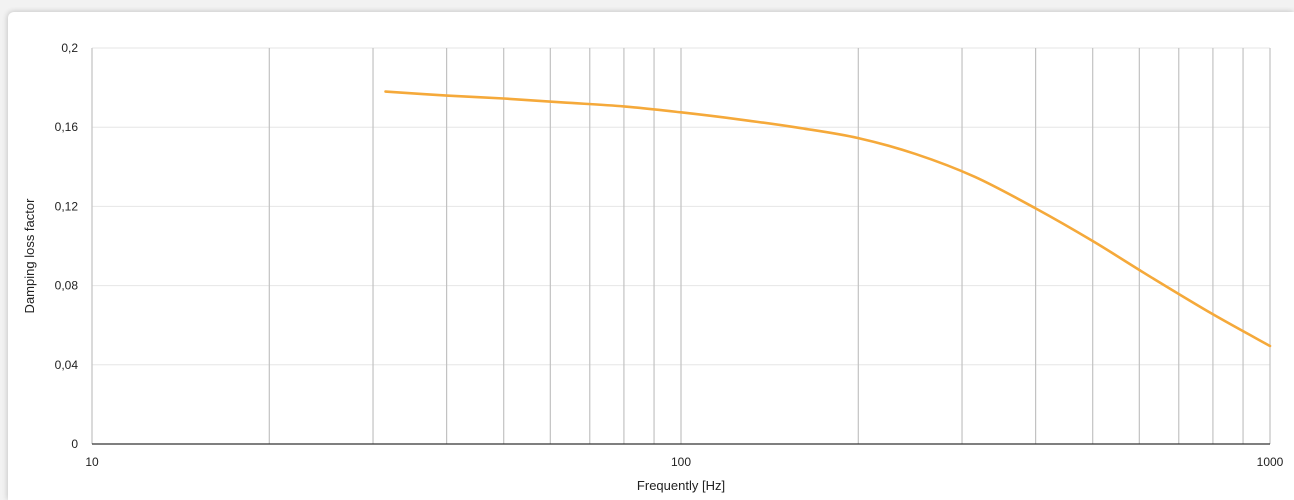 The width and height of the screenshot is (1294, 500). Describe the element at coordinates (92, 462) in the screenshot. I see `x-tick-label: 10` at that location.